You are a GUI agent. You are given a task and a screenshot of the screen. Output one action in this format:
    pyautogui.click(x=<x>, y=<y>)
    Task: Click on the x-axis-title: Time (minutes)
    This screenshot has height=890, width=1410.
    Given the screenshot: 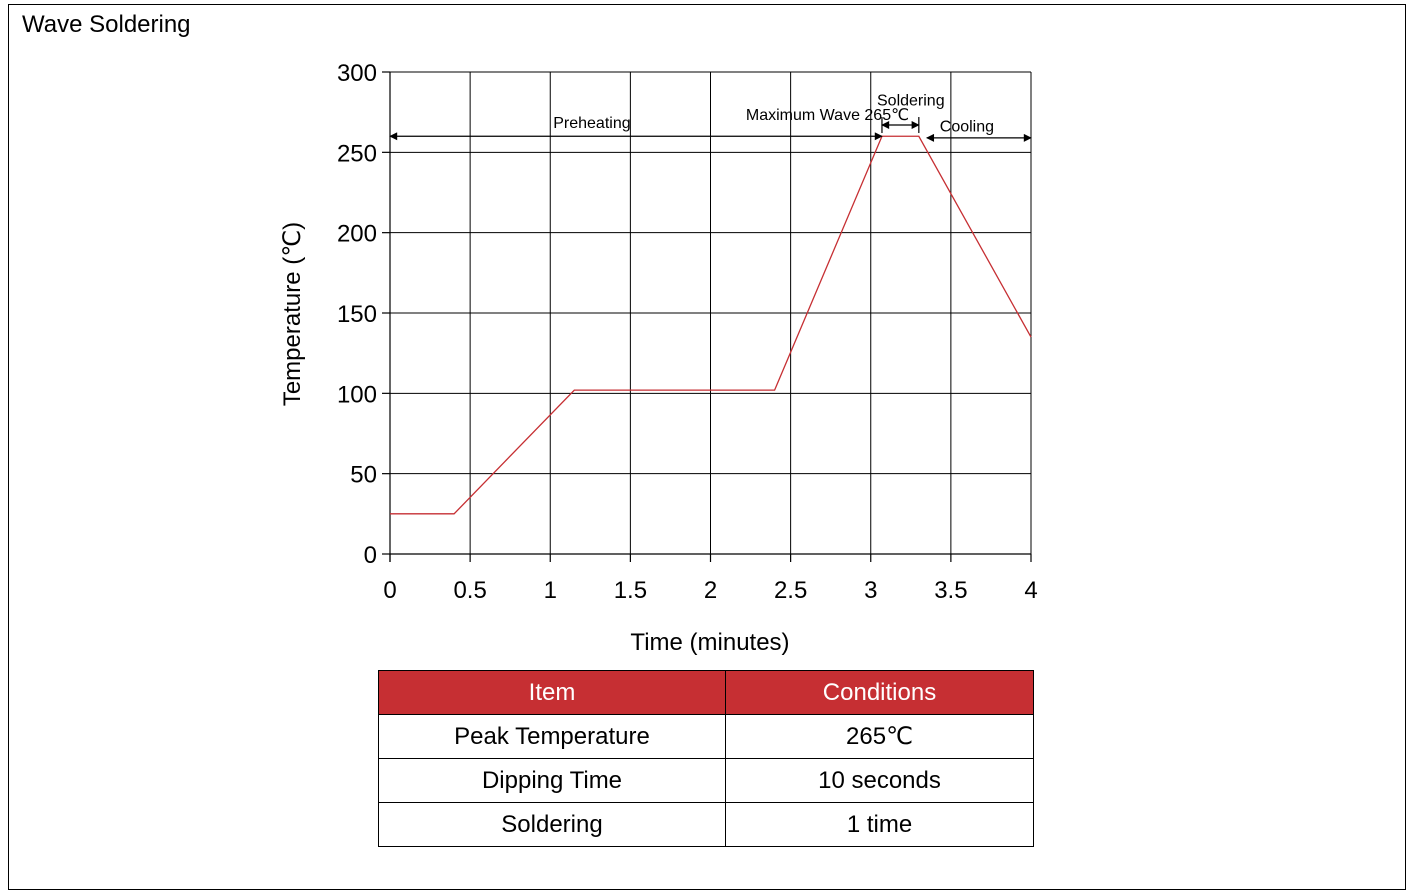 What is the action you would take?
    pyautogui.click(x=709, y=642)
    